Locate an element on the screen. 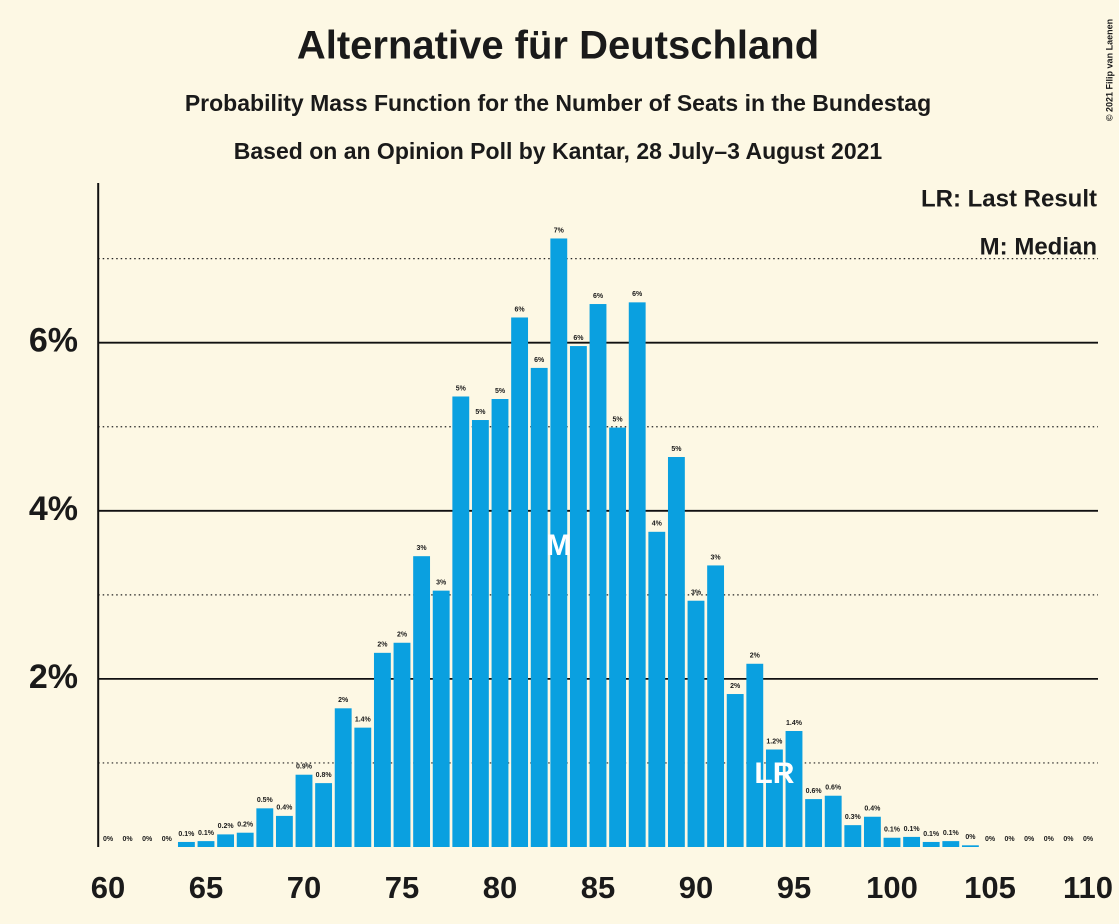 The image size is (1119, 924). annotation: LR is located at coordinates (774, 773).